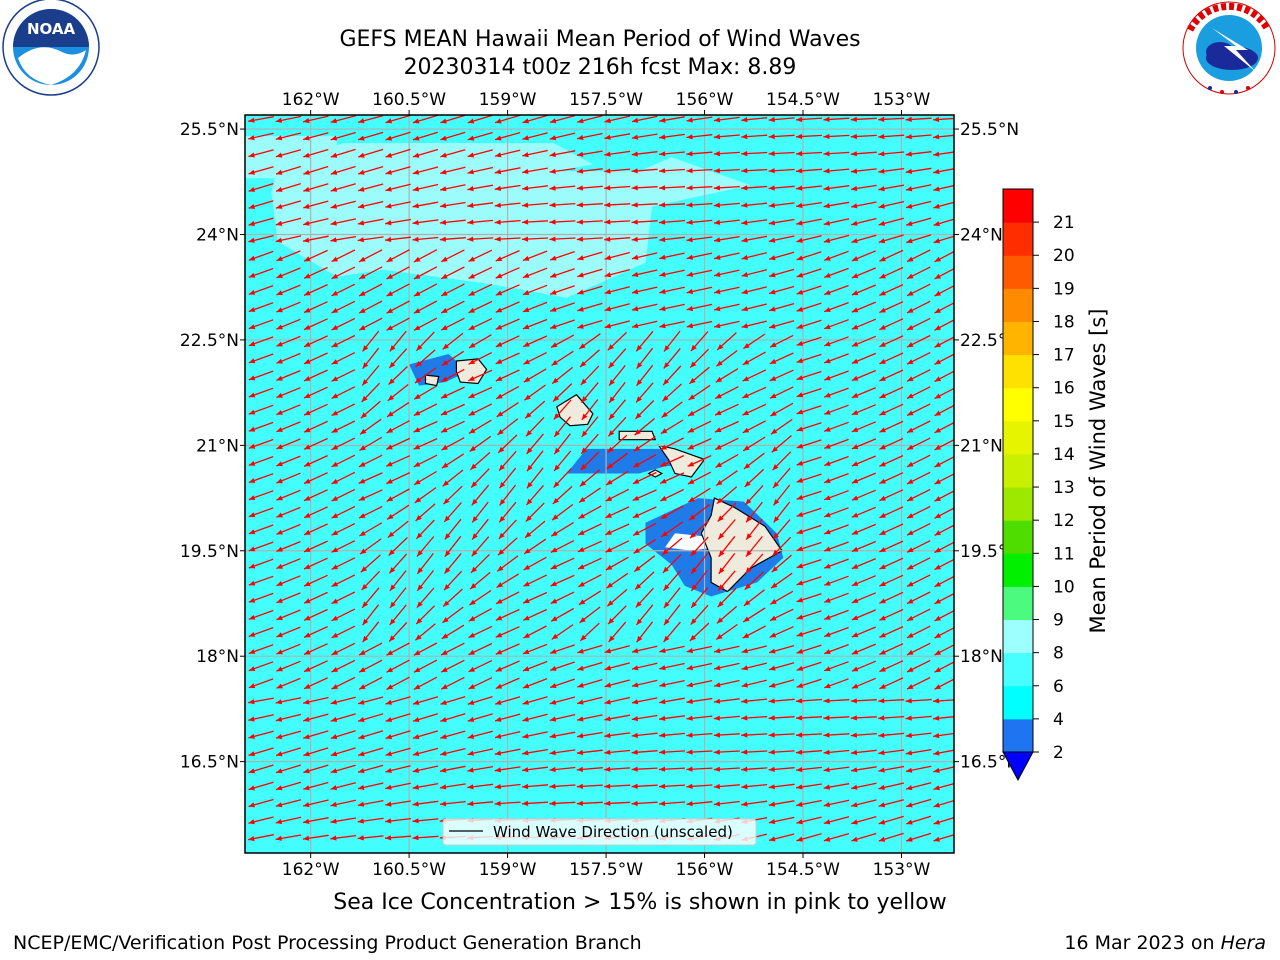 This screenshot has height=960, width=1280. I want to click on lon-tick-label-bottom: 157.5°W, so click(606, 870).